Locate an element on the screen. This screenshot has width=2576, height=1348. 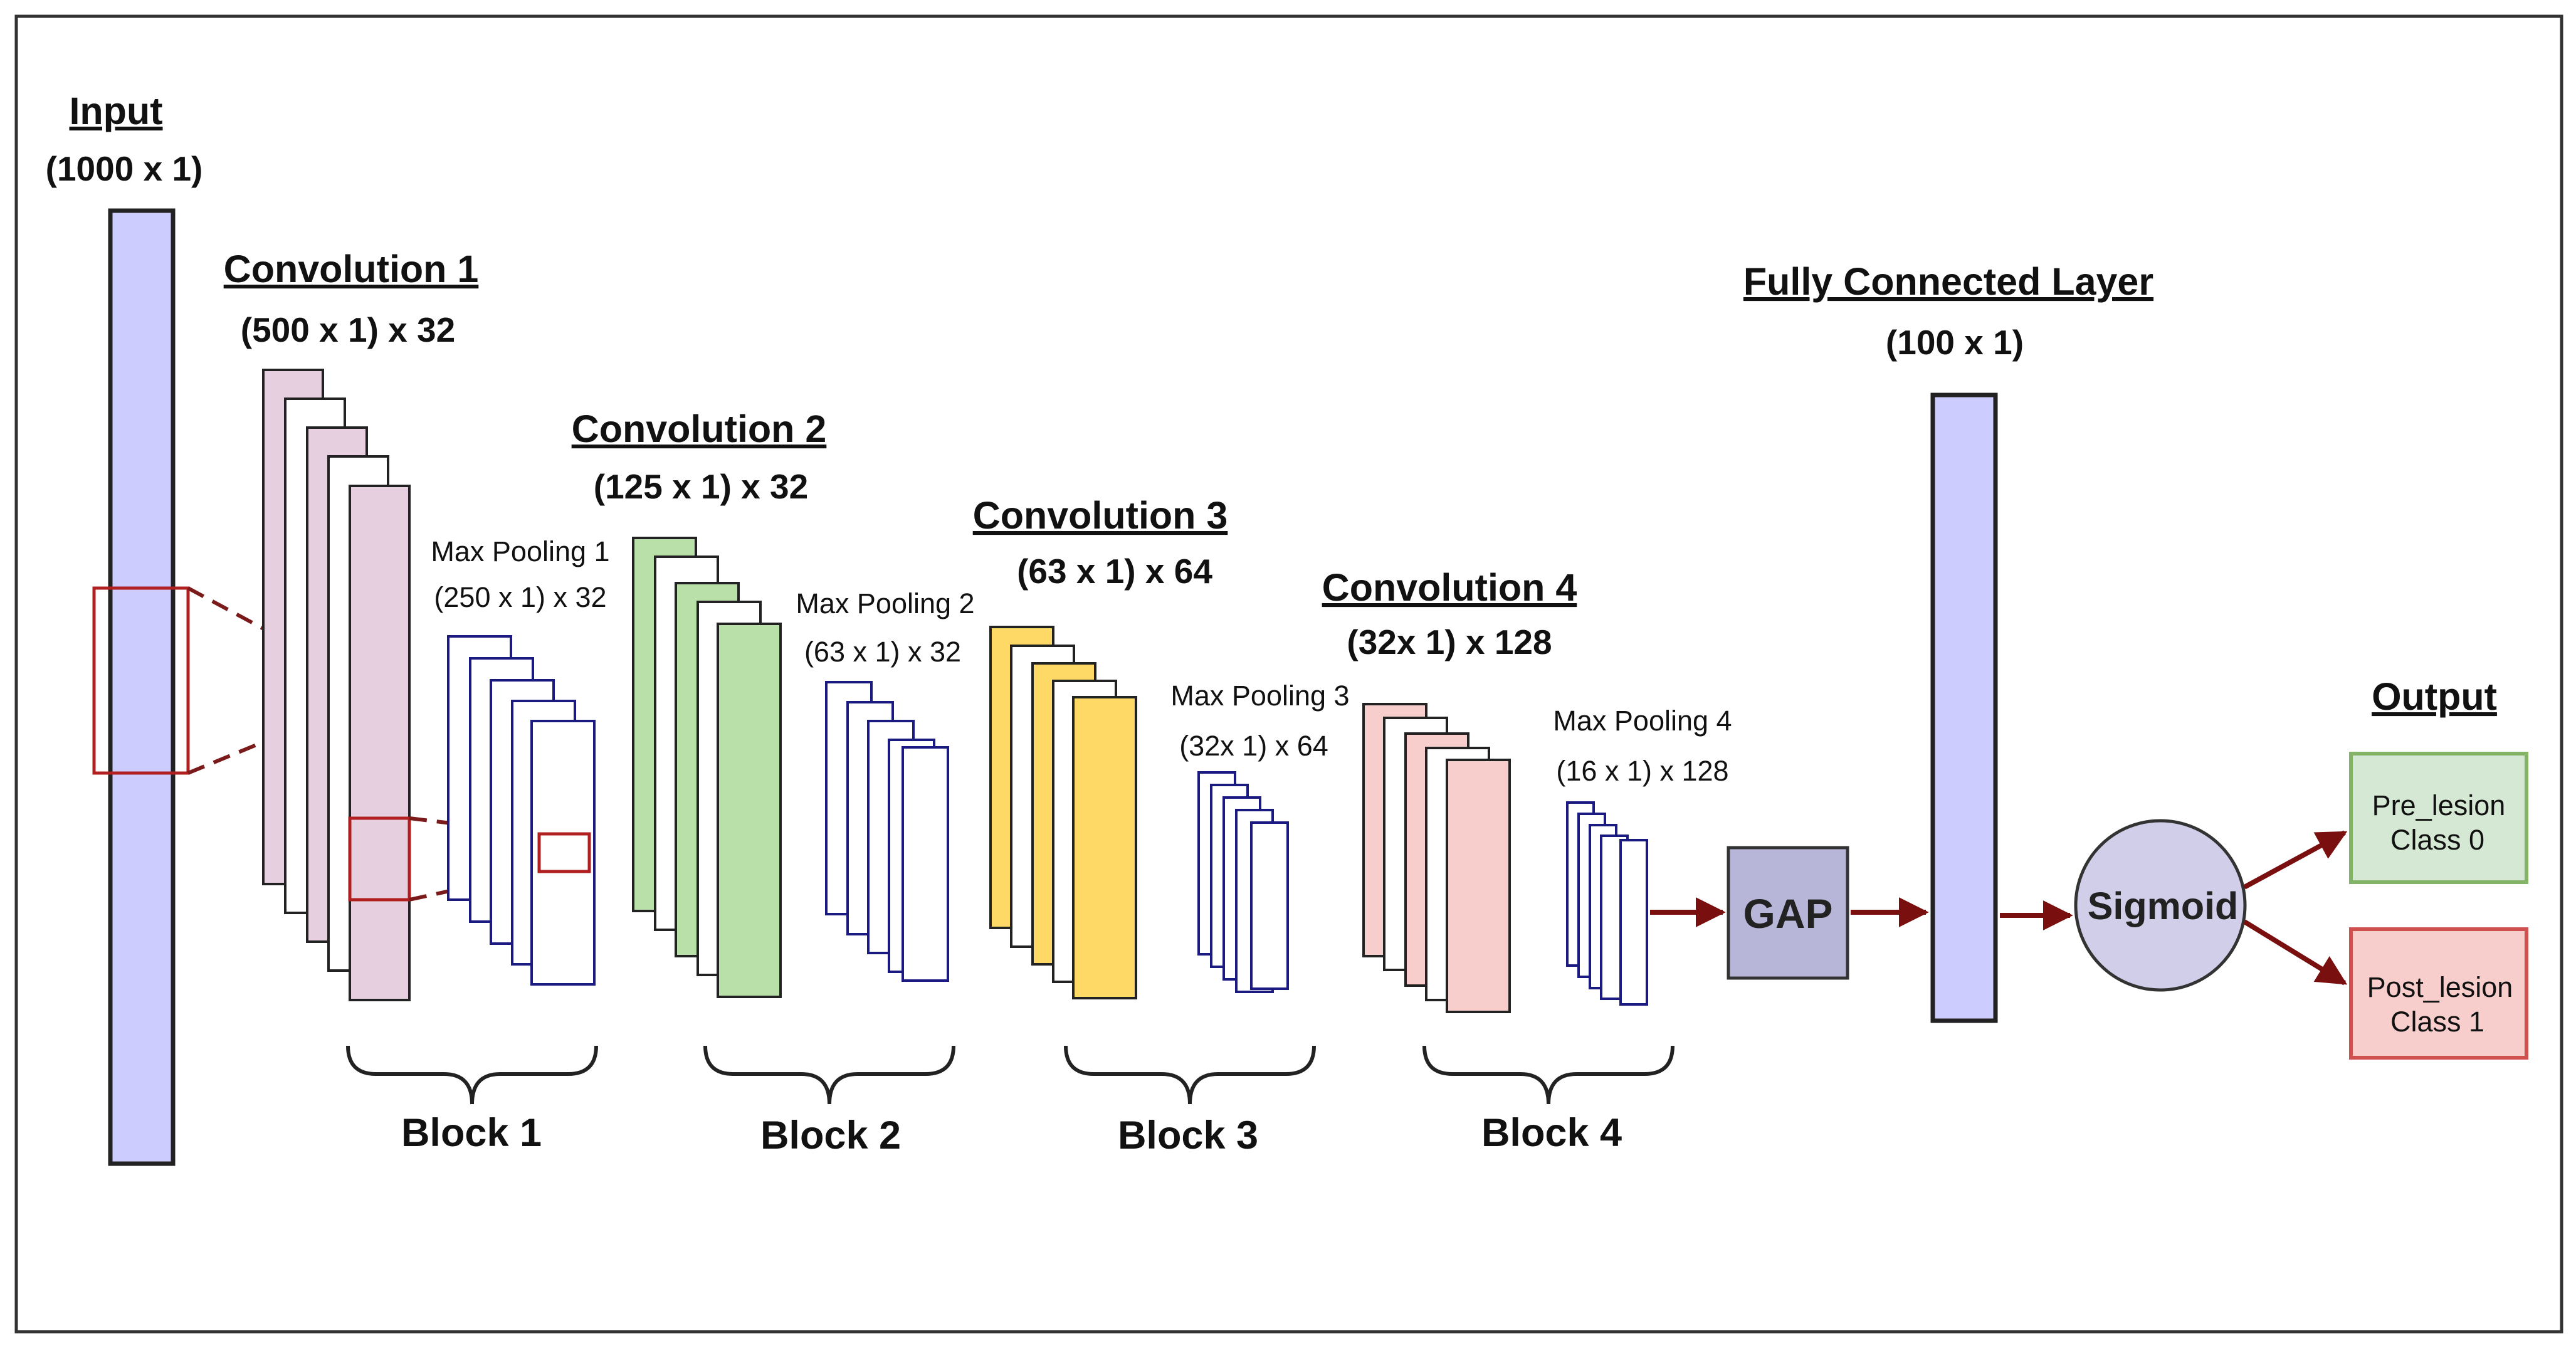
conv2-feature-map is located at coordinates (749, 810).